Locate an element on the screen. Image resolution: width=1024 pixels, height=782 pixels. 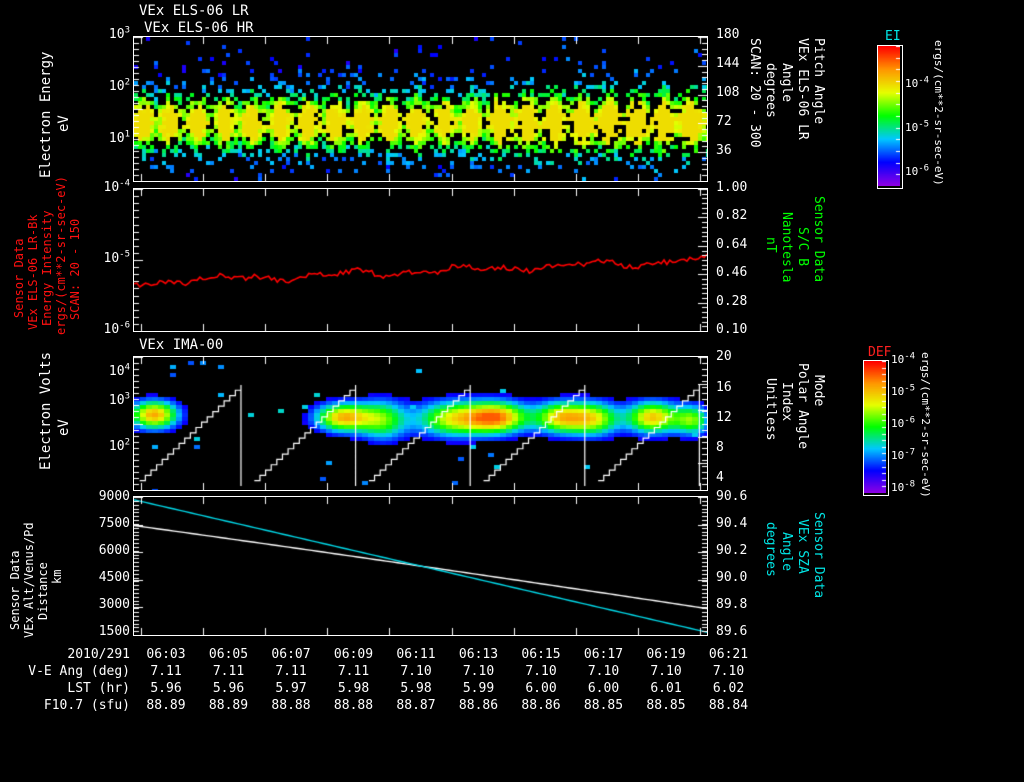
panel2-left-axis-label-5: SCAN: 20 - 150 is located at coordinates (75, 269).